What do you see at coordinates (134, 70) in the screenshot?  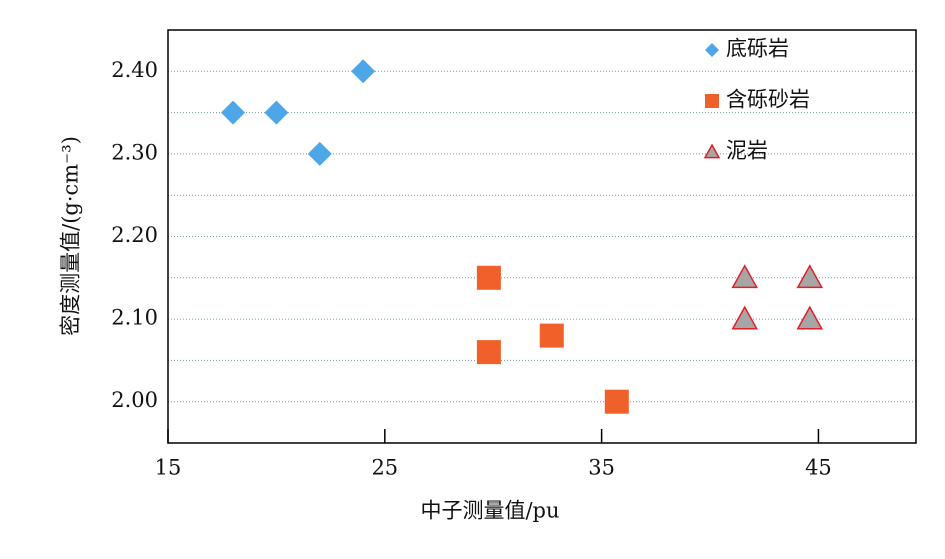 I see `y-tick-label: 2.40` at bounding box center [134, 70].